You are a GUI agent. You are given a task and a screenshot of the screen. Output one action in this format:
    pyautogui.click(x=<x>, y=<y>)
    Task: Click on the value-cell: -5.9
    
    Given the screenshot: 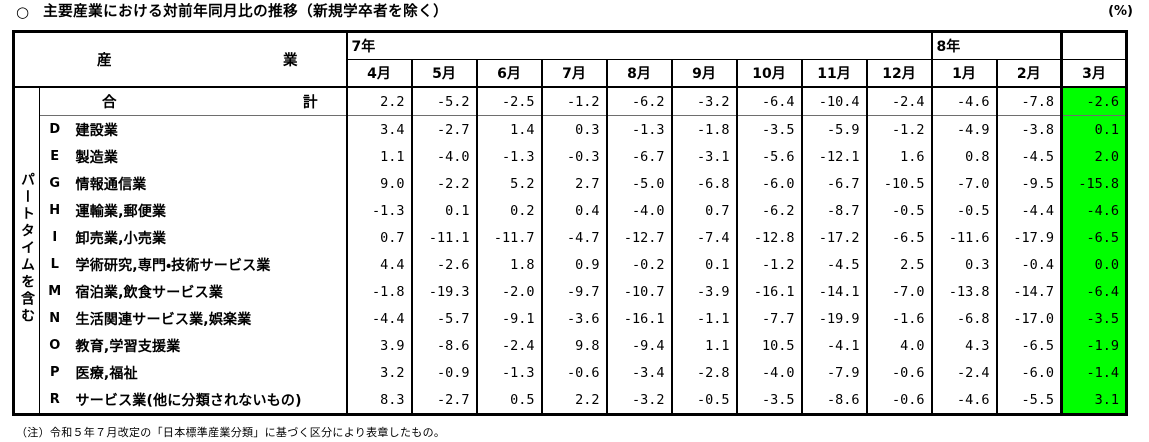 What is the action you would take?
    pyautogui.click(x=833, y=129)
    